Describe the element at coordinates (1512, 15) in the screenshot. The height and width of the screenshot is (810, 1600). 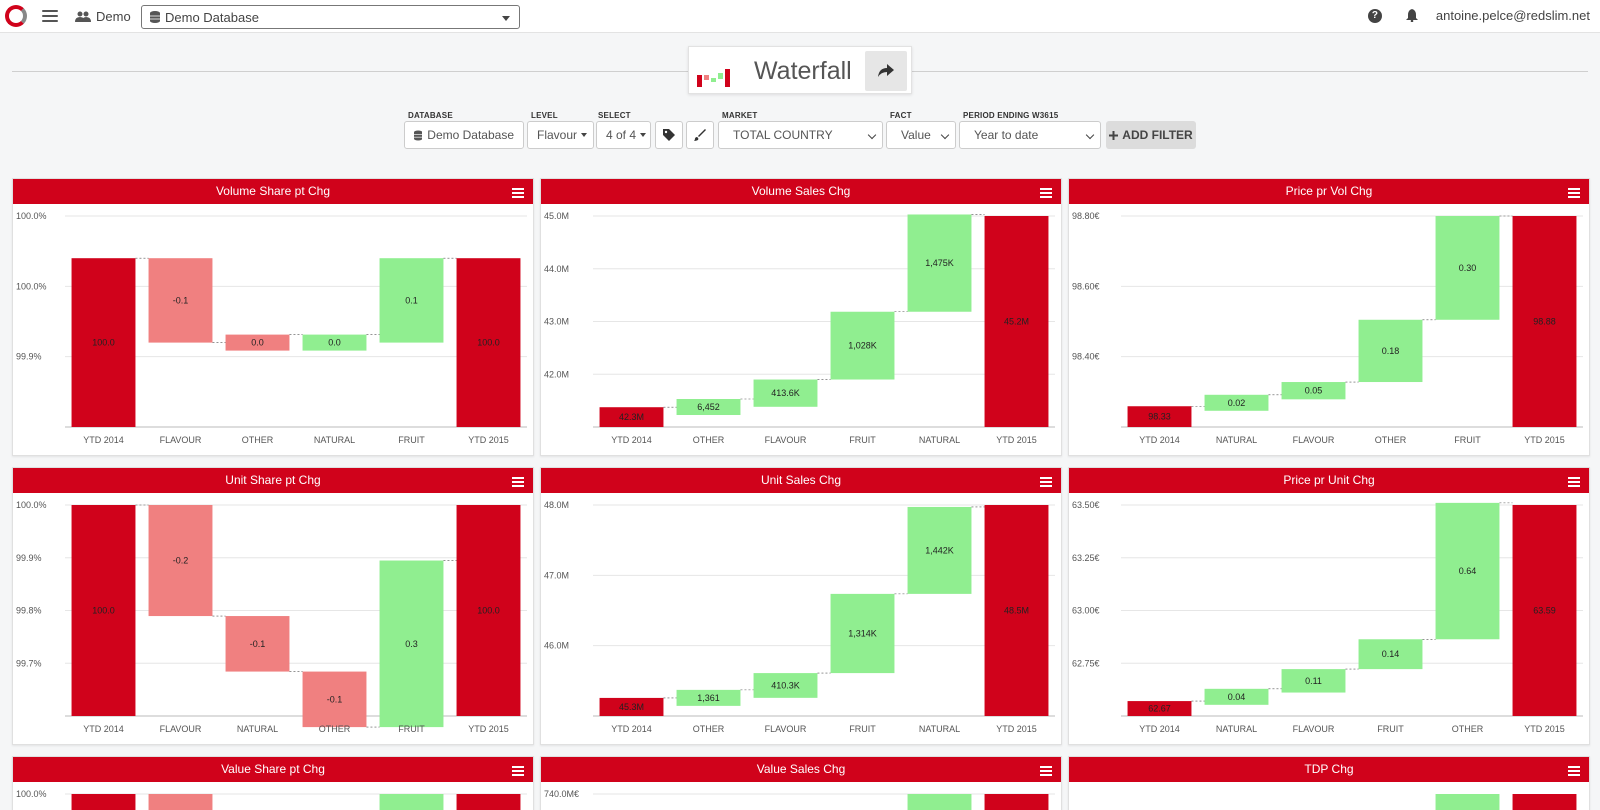
I see `user-email: antoine.pelce@redslim.net` at that location.